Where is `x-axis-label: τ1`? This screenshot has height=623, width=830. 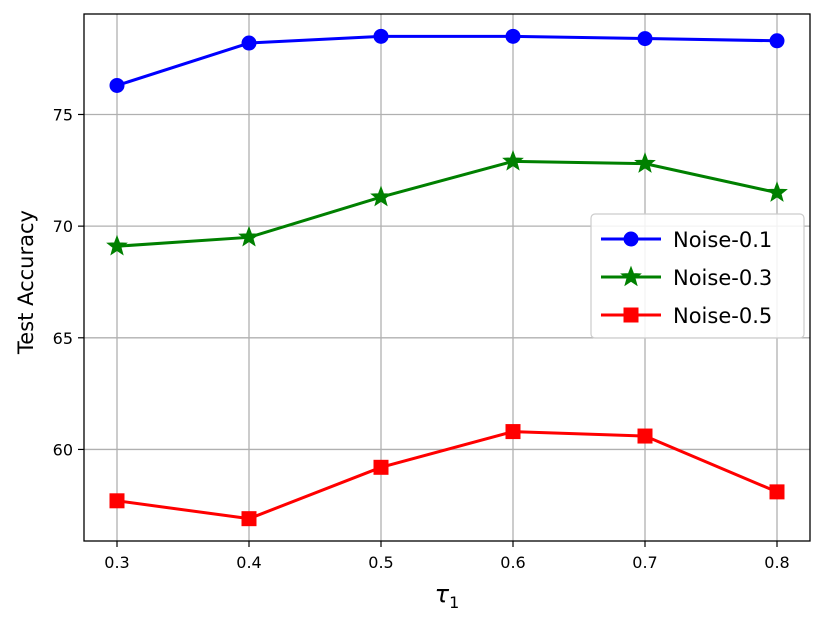 x-axis-label: τ1 is located at coordinates (447, 596).